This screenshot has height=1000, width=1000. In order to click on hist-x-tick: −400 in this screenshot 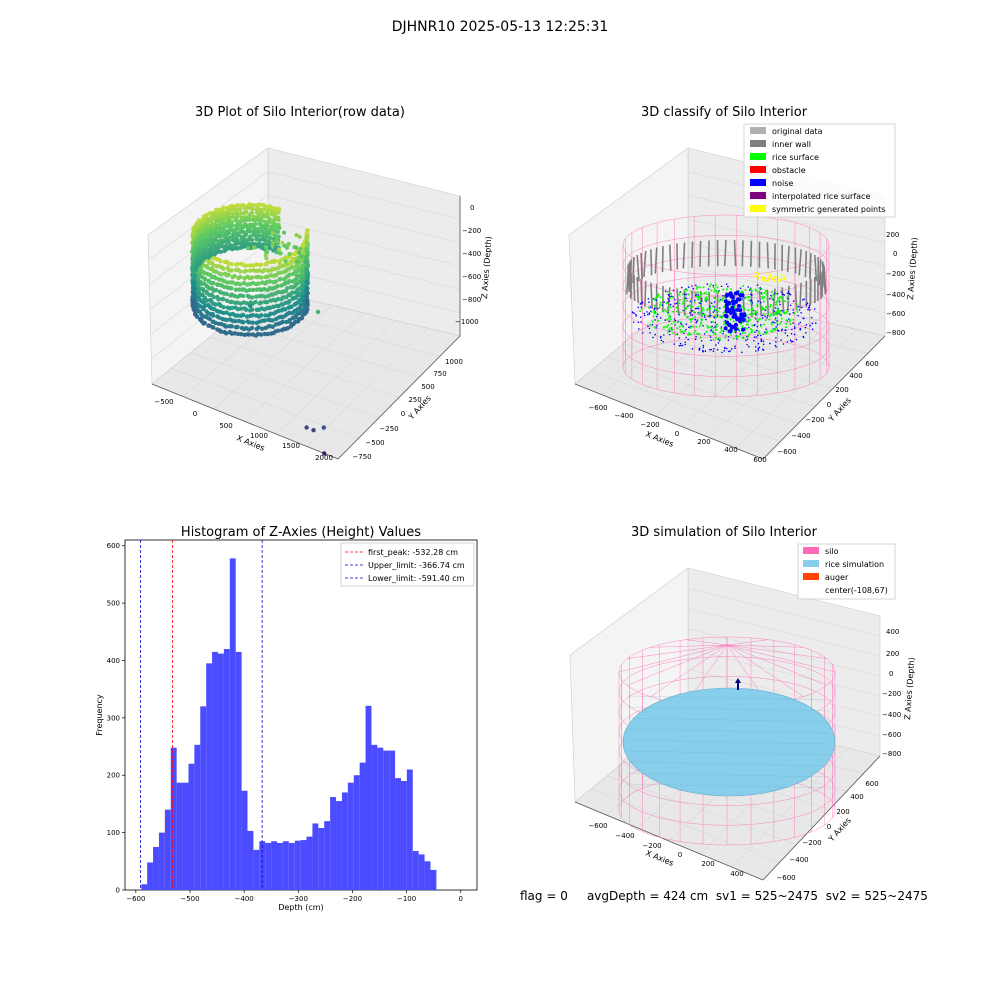, I will do `click(244, 899)`.